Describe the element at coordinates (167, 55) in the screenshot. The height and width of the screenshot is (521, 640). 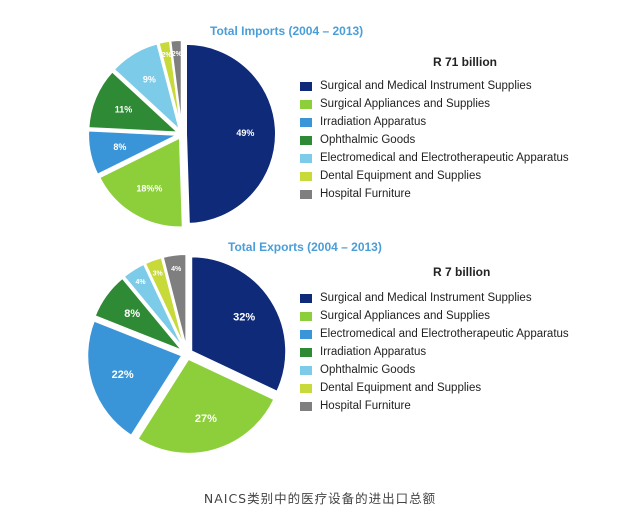
I see `slice-label-dental-equipment-and-supplies: 2%` at that location.